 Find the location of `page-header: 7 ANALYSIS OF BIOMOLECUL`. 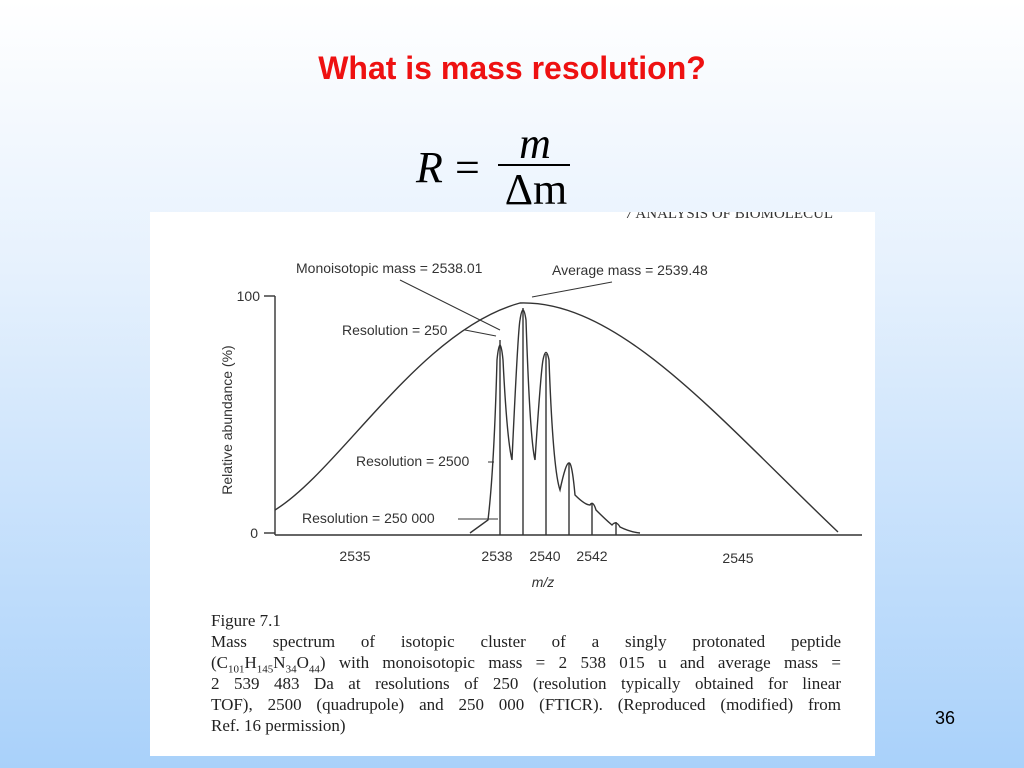

page-header: 7 ANALYSIS OF BIOMOLECUL is located at coordinates (729, 217).